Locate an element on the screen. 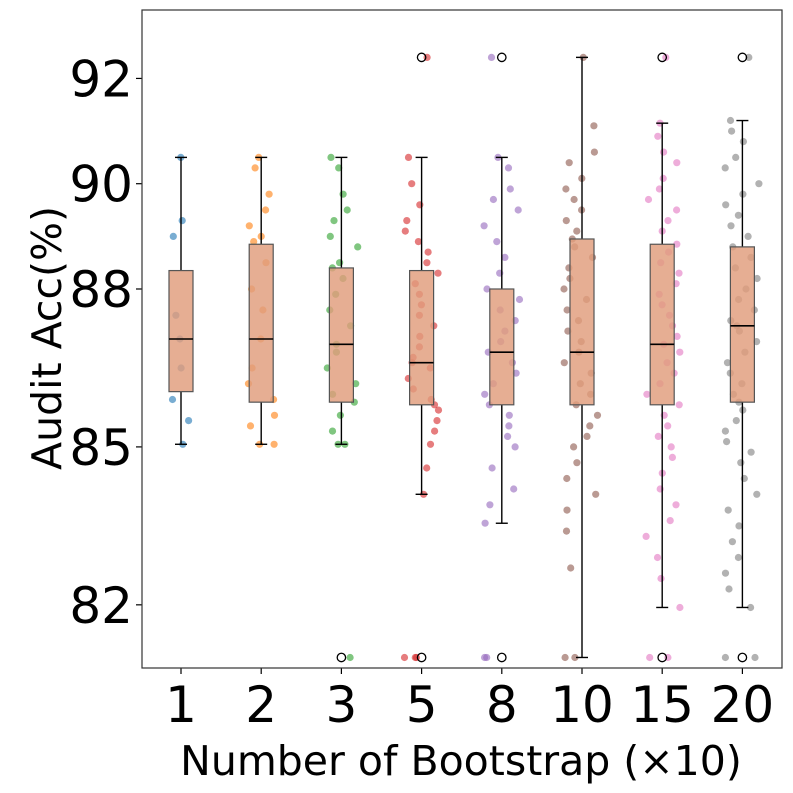 This screenshot has width=793, height=793. x-tick-label: 20 is located at coordinates (743, 705).